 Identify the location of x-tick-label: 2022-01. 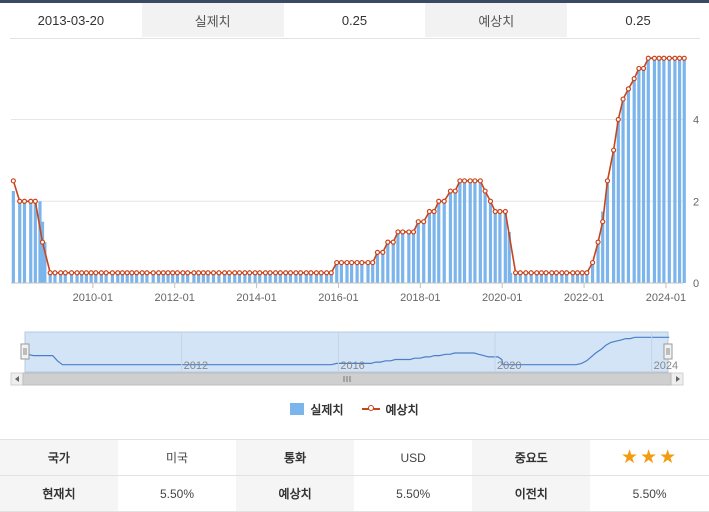
(584, 298).